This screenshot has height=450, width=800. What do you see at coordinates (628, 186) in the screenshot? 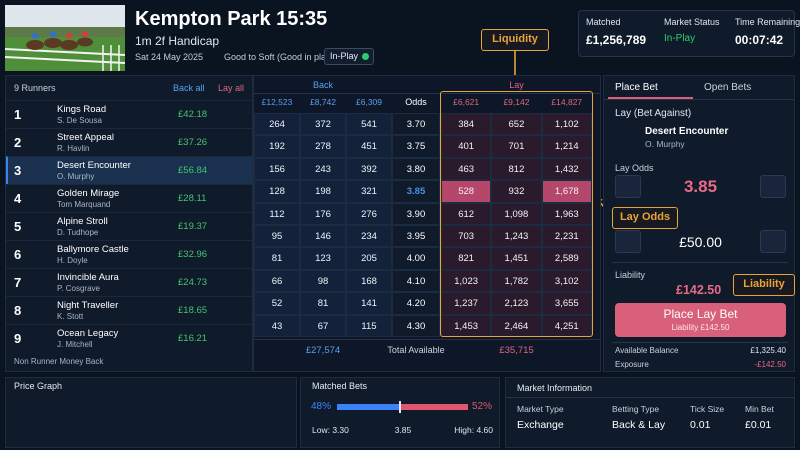
I see `odds-decrease-button` at bounding box center [628, 186].